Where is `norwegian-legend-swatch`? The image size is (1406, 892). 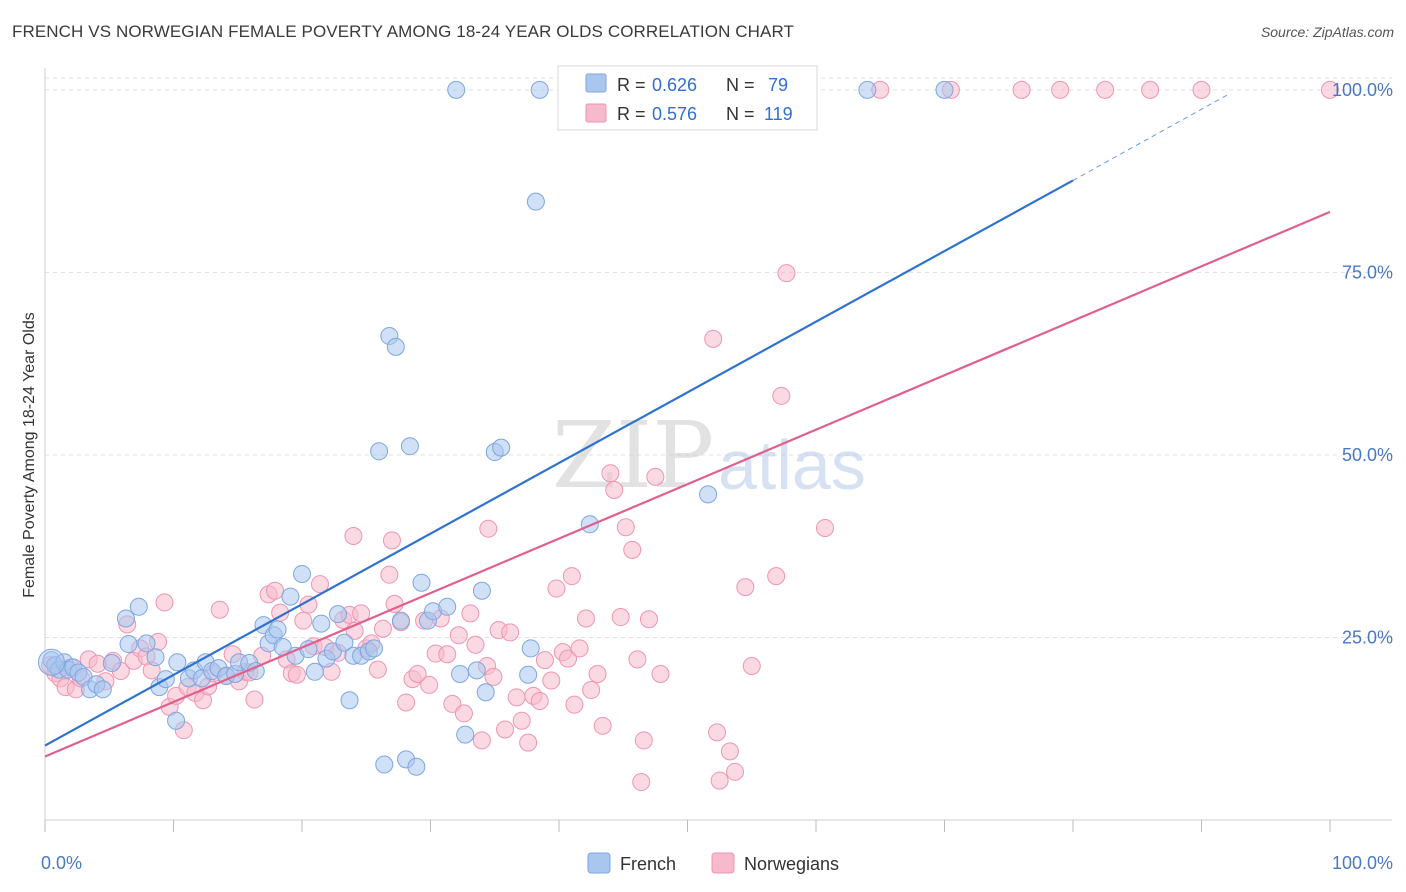 norwegian-legend-swatch is located at coordinates (596, 113).